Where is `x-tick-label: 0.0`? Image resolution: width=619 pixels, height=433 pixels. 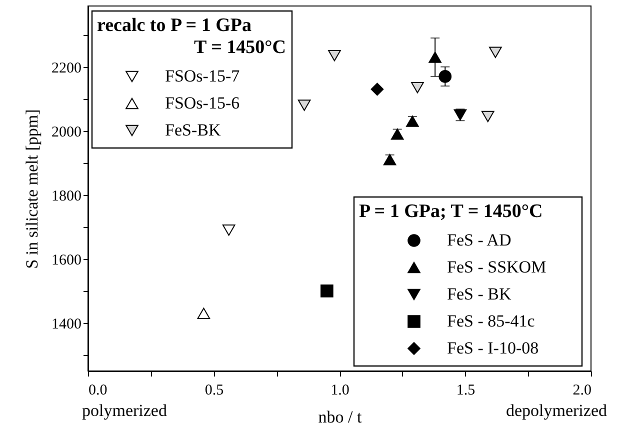
x-tick-label: 0.0 is located at coordinates (98, 390).